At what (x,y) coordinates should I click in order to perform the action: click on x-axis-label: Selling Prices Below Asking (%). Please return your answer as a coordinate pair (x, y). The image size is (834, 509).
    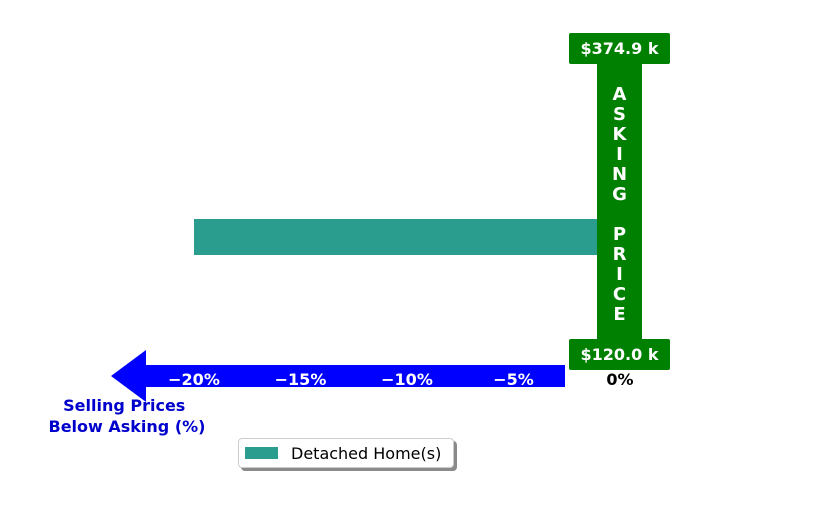
    Looking at the image, I should click on (127, 416).